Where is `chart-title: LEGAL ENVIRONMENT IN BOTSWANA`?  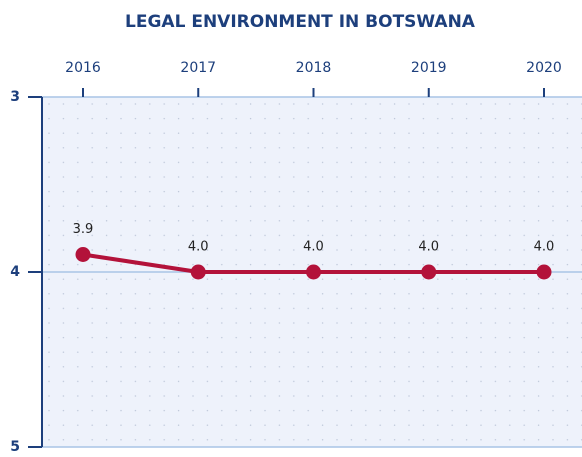 chart-title: LEGAL ENVIRONMENT IN BOTSWANA is located at coordinates (300, 22).